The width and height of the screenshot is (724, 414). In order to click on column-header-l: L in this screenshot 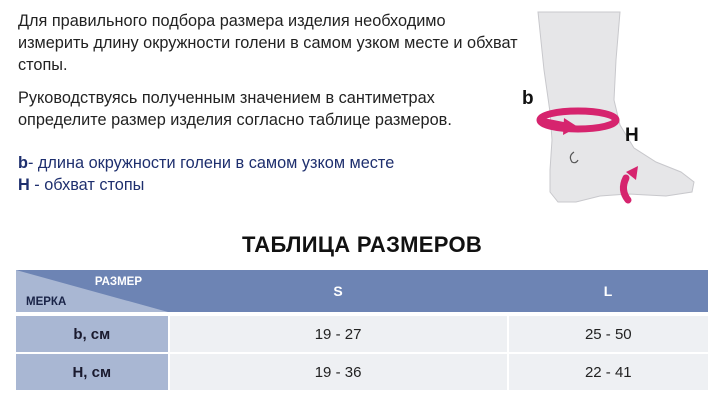, I will do `click(608, 291)`.